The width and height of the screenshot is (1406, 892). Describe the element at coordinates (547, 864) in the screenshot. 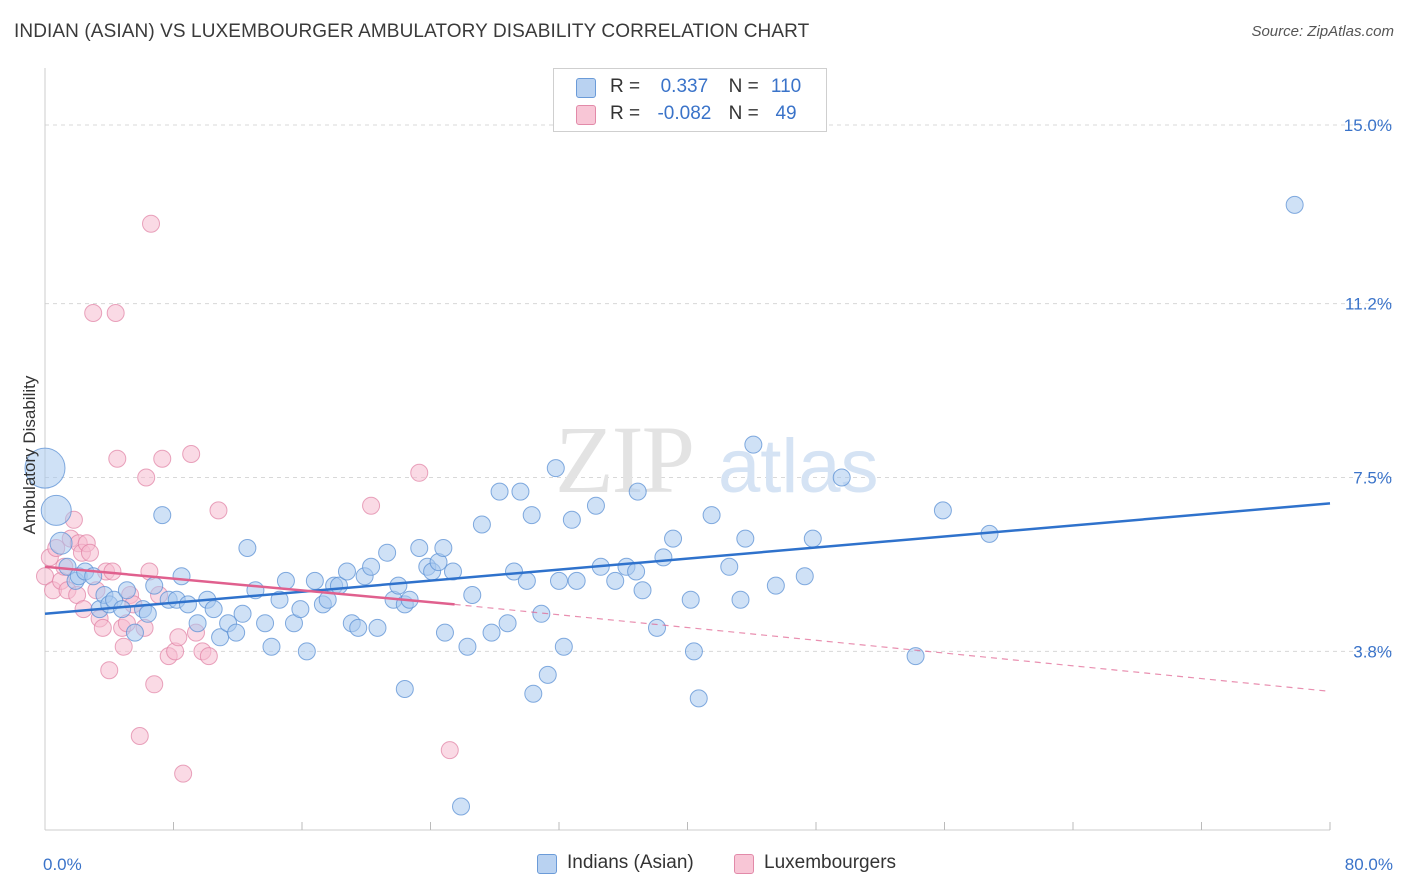

I see `bottom-legend-swatch-blue` at that location.